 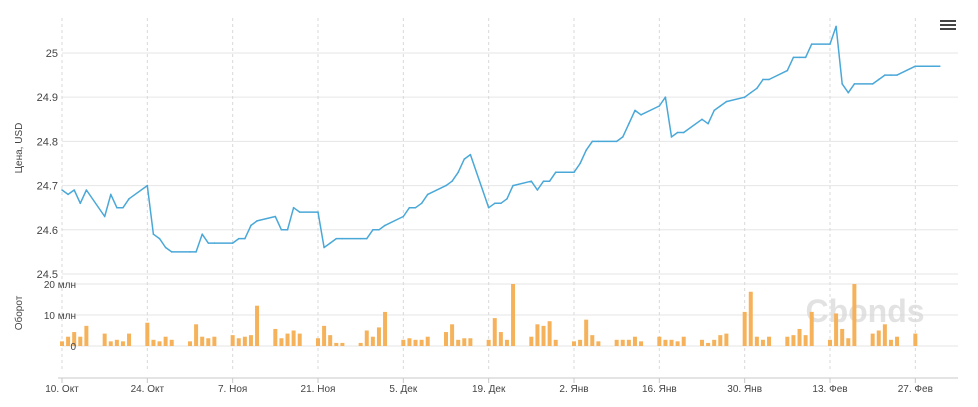 I want to click on x-tick-label: 7. Ноя, so click(x=232, y=389).